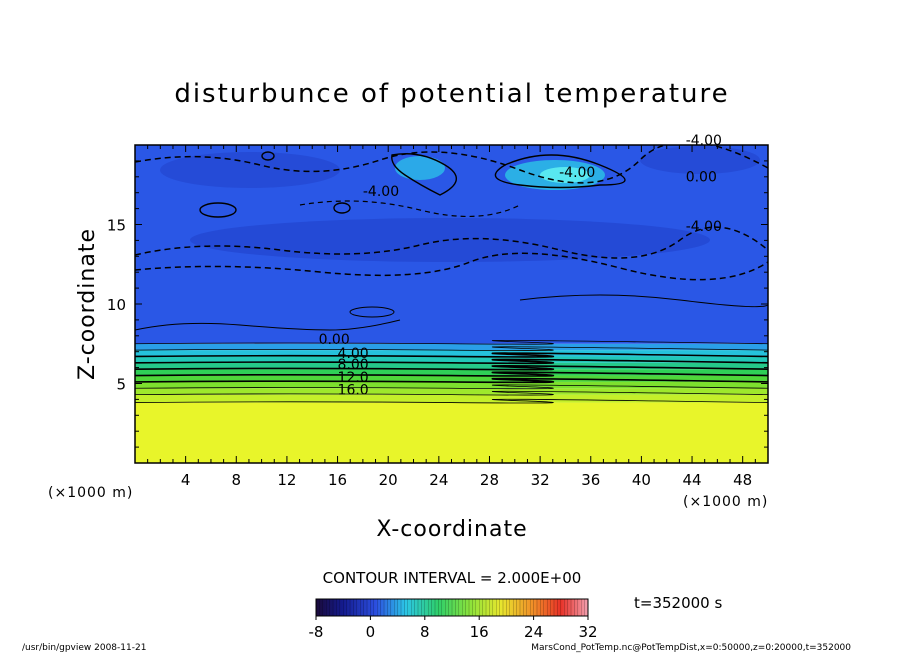  I want to click on colorbar: -8 0 8 16 24 32, so click(453, 619).